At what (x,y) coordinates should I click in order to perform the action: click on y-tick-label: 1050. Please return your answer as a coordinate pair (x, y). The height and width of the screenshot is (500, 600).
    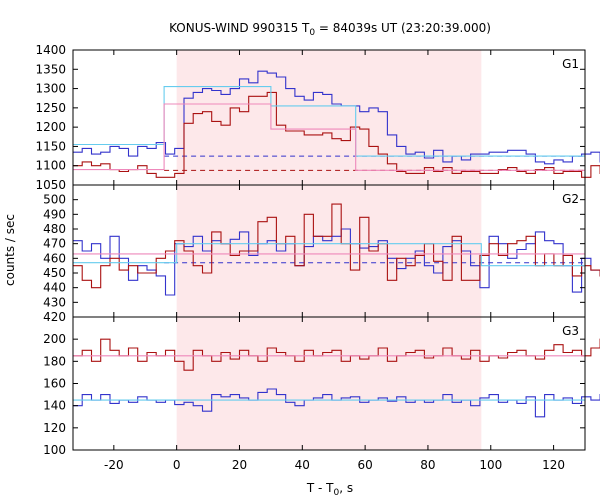
    Looking at the image, I should click on (50, 185).